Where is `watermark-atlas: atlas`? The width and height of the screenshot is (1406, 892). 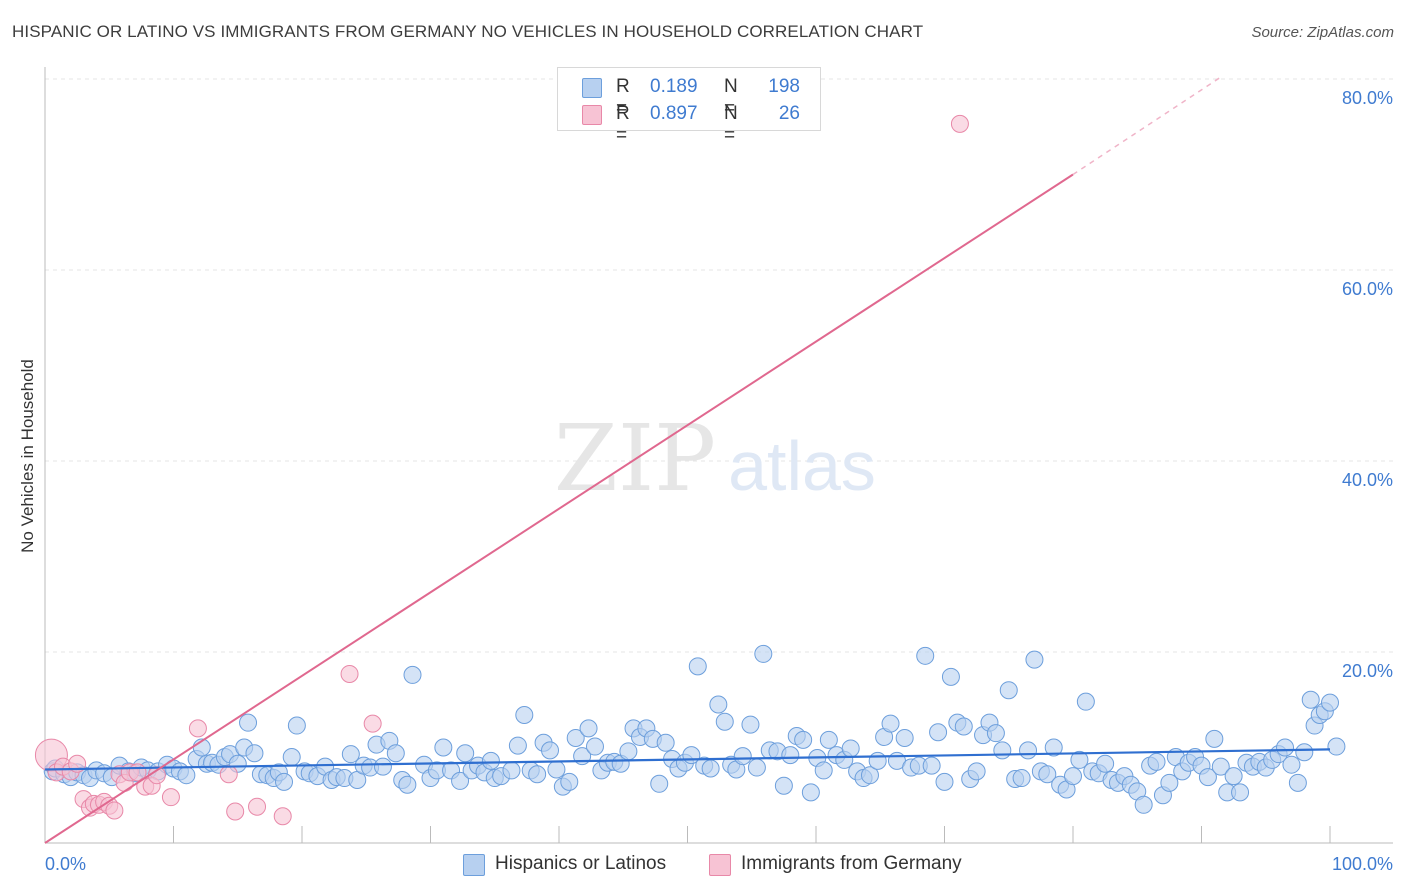
watermark-atlas: atlas is located at coordinates (802, 466).